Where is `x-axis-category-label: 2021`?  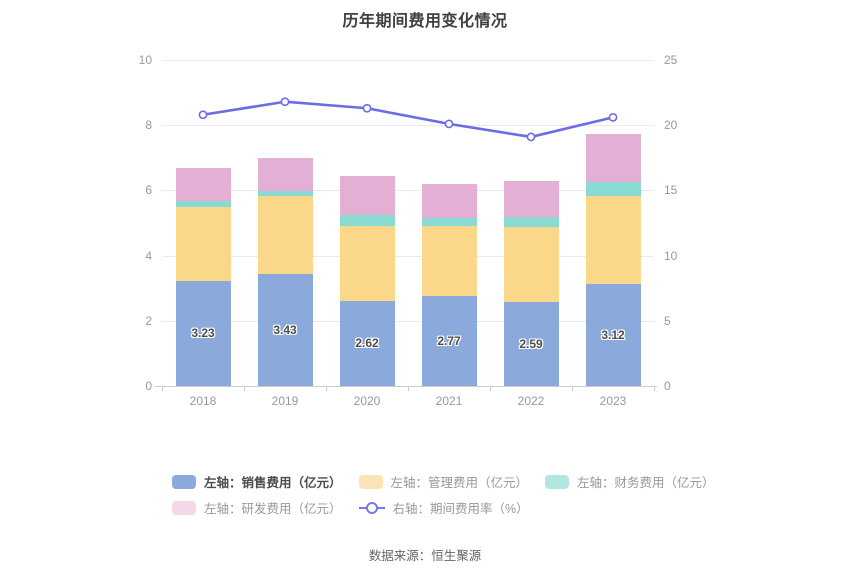 x-axis-category-label: 2021 is located at coordinates (449, 401).